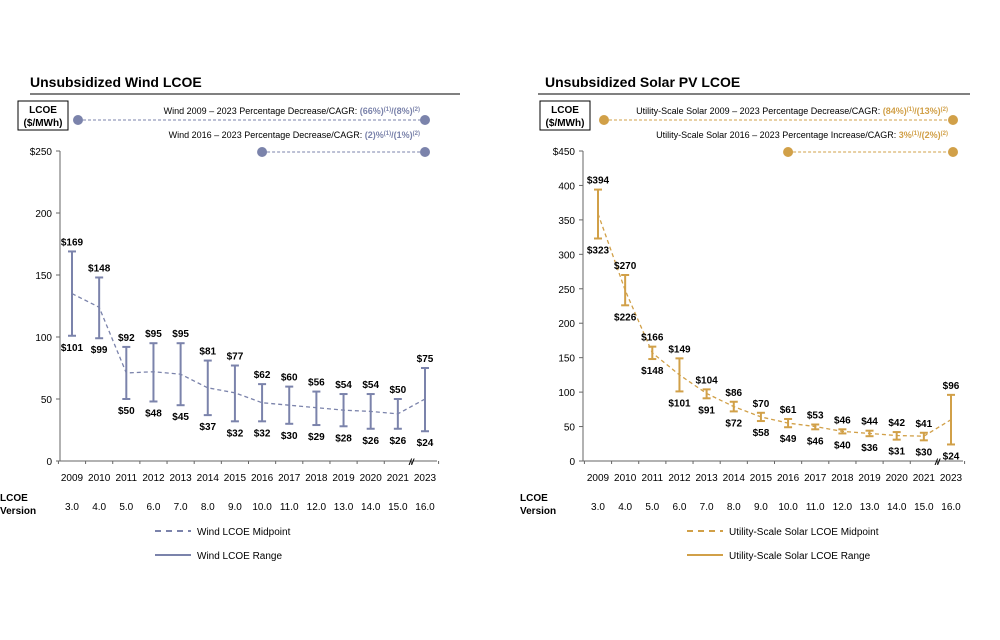 The image size is (1000, 640). Describe the element at coordinates (43, 123) in the screenshot. I see `y-label-unit: ($/MWh)` at that location.